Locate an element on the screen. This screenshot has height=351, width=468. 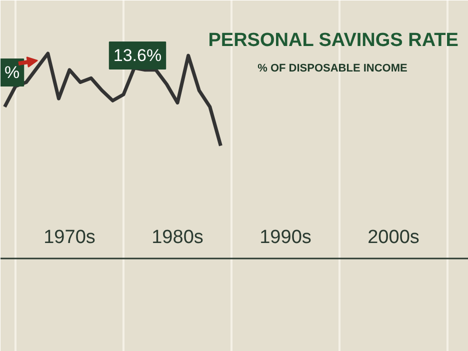
x-tick-label: 1990s is located at coordinates (286, 237).